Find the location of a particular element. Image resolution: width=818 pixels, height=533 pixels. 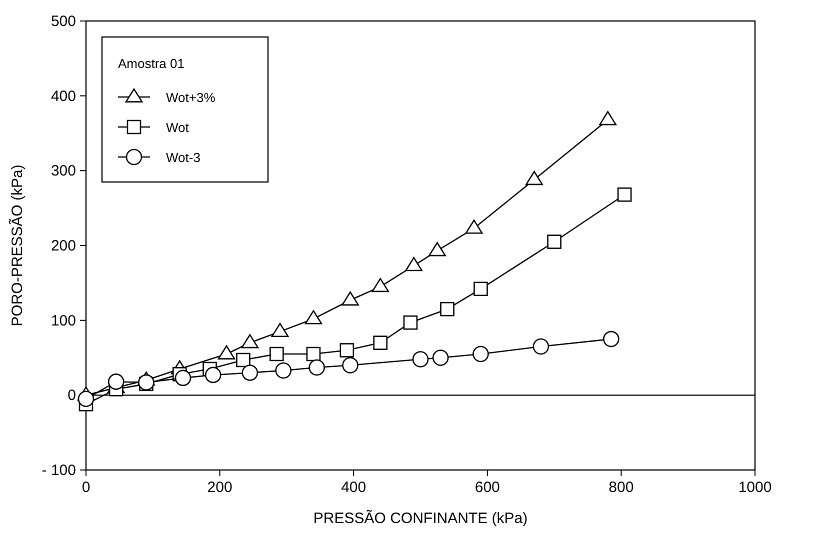

y-tick-label: - 100 is located at coordinates (59, 470).